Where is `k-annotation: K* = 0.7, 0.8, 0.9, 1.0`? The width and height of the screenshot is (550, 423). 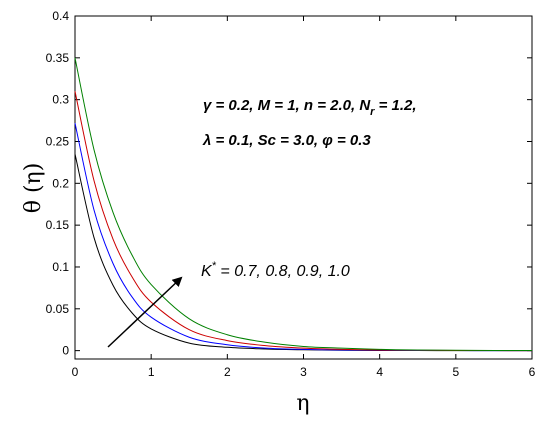 k-annotation: K* = 0.7, 0.8, 0.9, 1.0 is located at coordinates (275, 270).